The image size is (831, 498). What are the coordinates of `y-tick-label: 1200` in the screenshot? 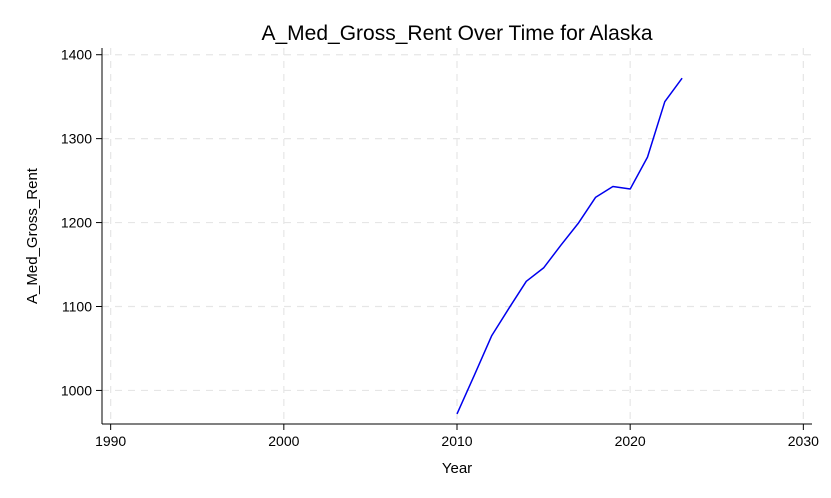 It's located at (76, 223).